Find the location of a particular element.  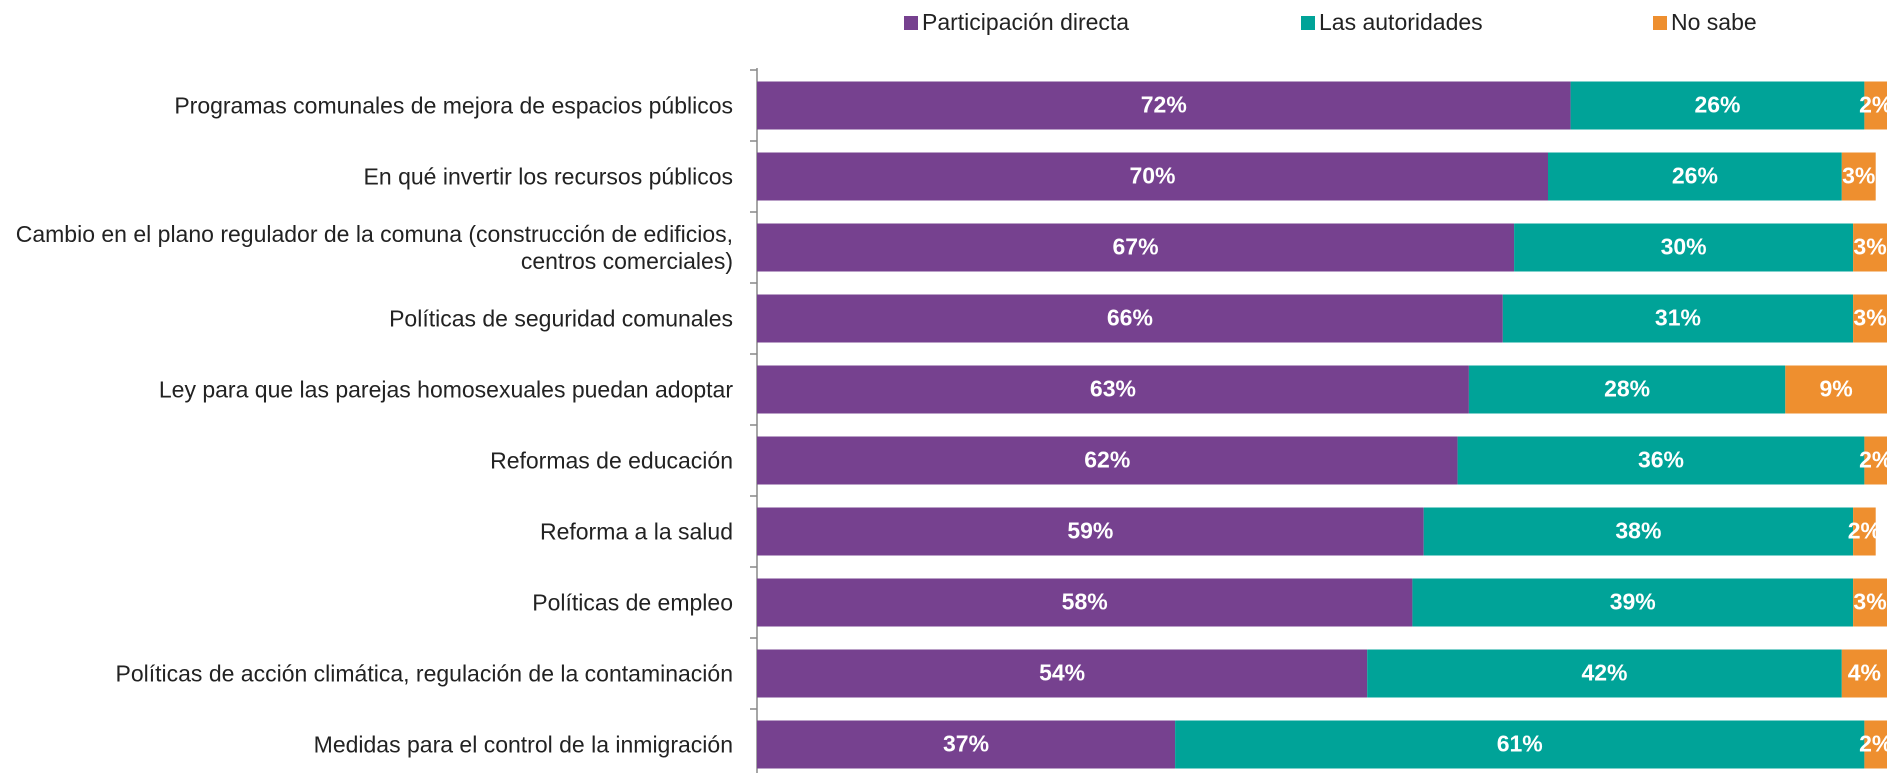

value-label: 4% is located at coordinates (1864, 673).